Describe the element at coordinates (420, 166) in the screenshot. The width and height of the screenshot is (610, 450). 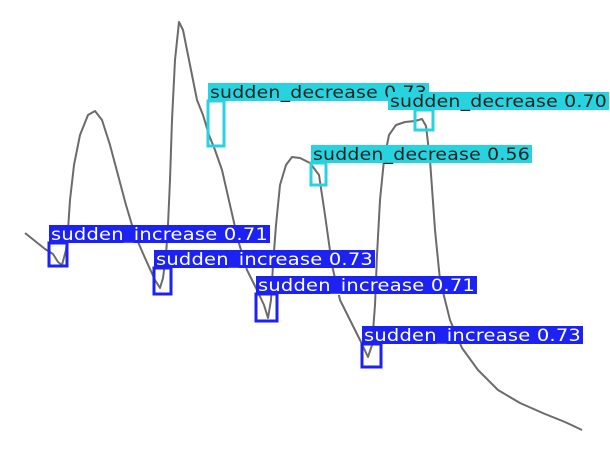
I see `detection-2: sudden_decrease 0.56` at that location.